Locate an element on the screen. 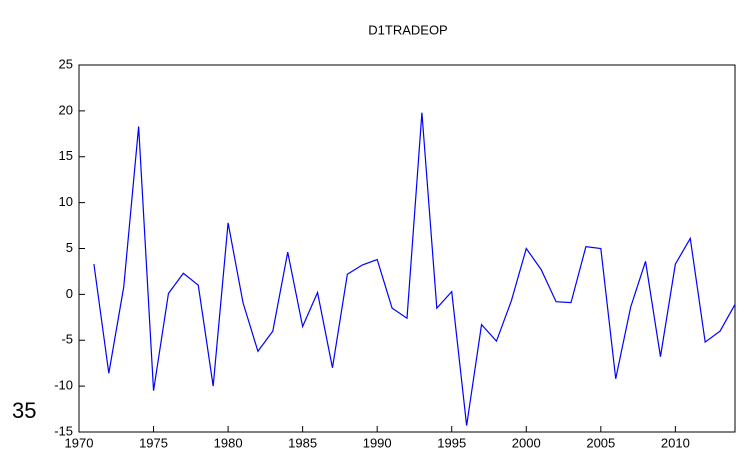  y-tick-label: 15 is located at coordinates (66, 155).